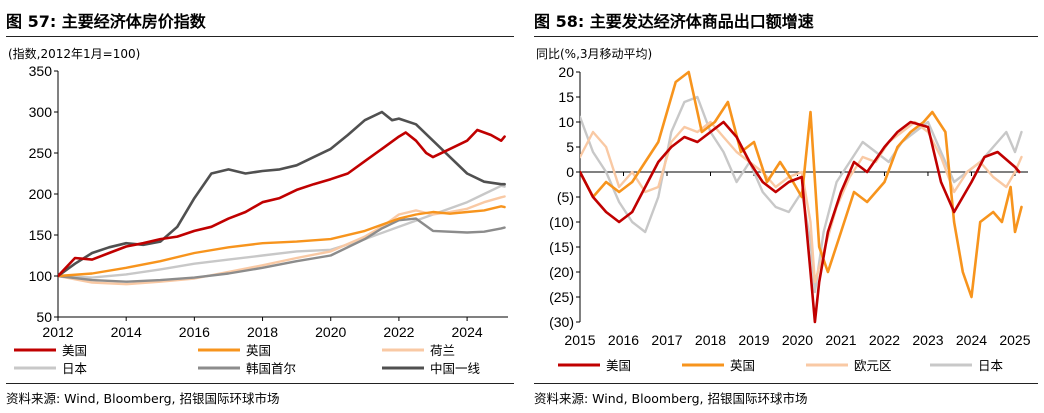  I want to click on y-tick-label: 10, so click(566, 122).